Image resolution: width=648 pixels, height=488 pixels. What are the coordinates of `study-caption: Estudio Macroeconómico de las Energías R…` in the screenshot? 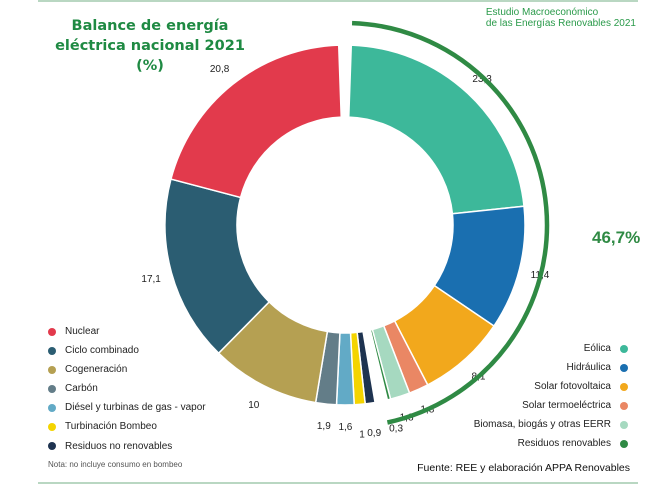 It's located at (561, 18).